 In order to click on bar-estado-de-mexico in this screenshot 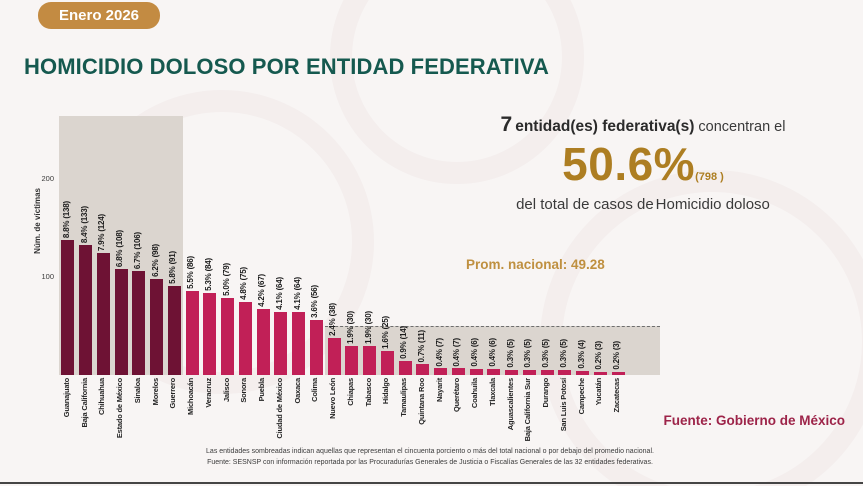, I will do `click(121, 322)`.